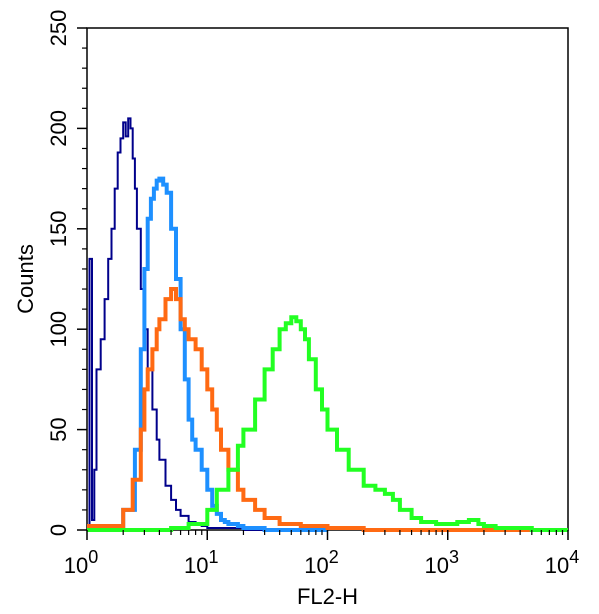 The width and height of the screenshot is (599, 614). What do you see at coordinates (58, 28) in the screenshot?
I see `y-tick-label: 250` at bounding box center [58, 28].